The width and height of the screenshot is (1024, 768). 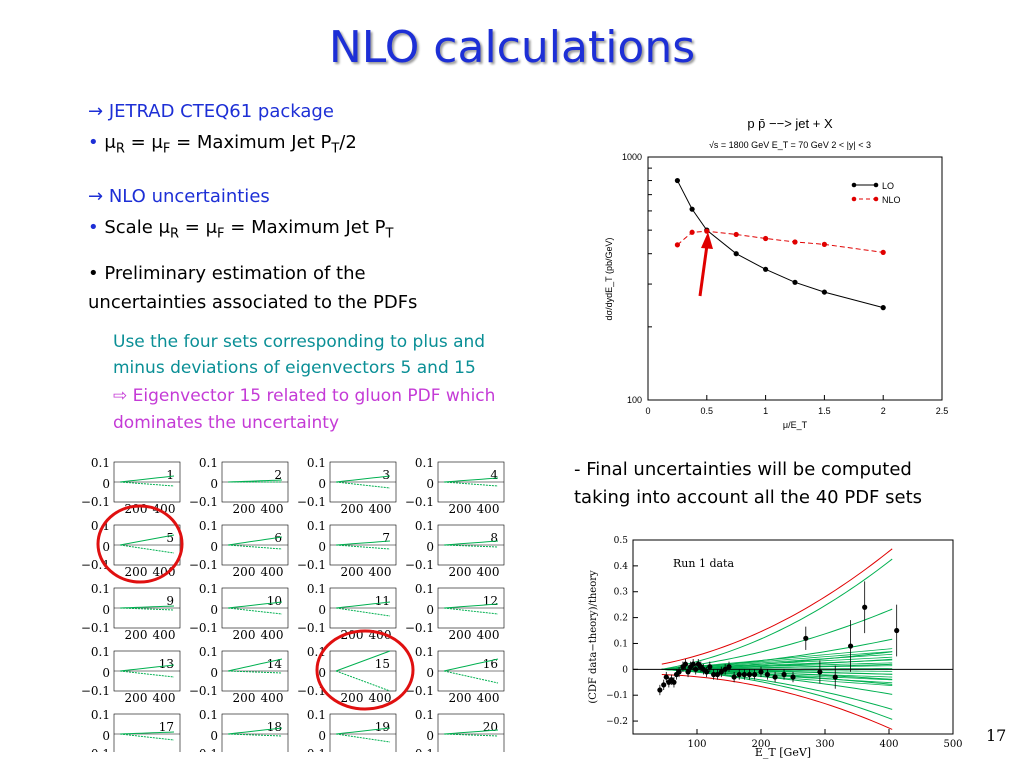 I want to click on chart1-ytick-label: 1000, so click(x=632, y=157).